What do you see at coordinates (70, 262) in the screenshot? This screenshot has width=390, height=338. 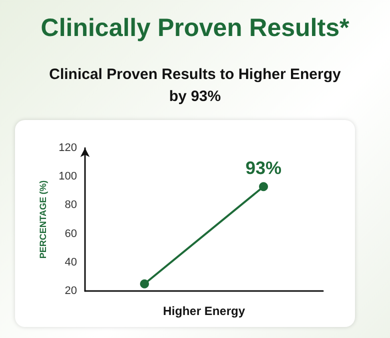 I see `y-tick-label: 40` at bounding box center [70, 262].